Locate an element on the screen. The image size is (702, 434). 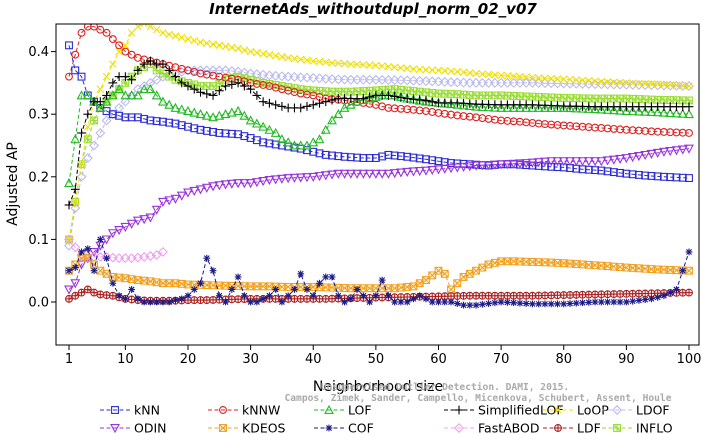
point-inflo is located at coordinates (519, 96).